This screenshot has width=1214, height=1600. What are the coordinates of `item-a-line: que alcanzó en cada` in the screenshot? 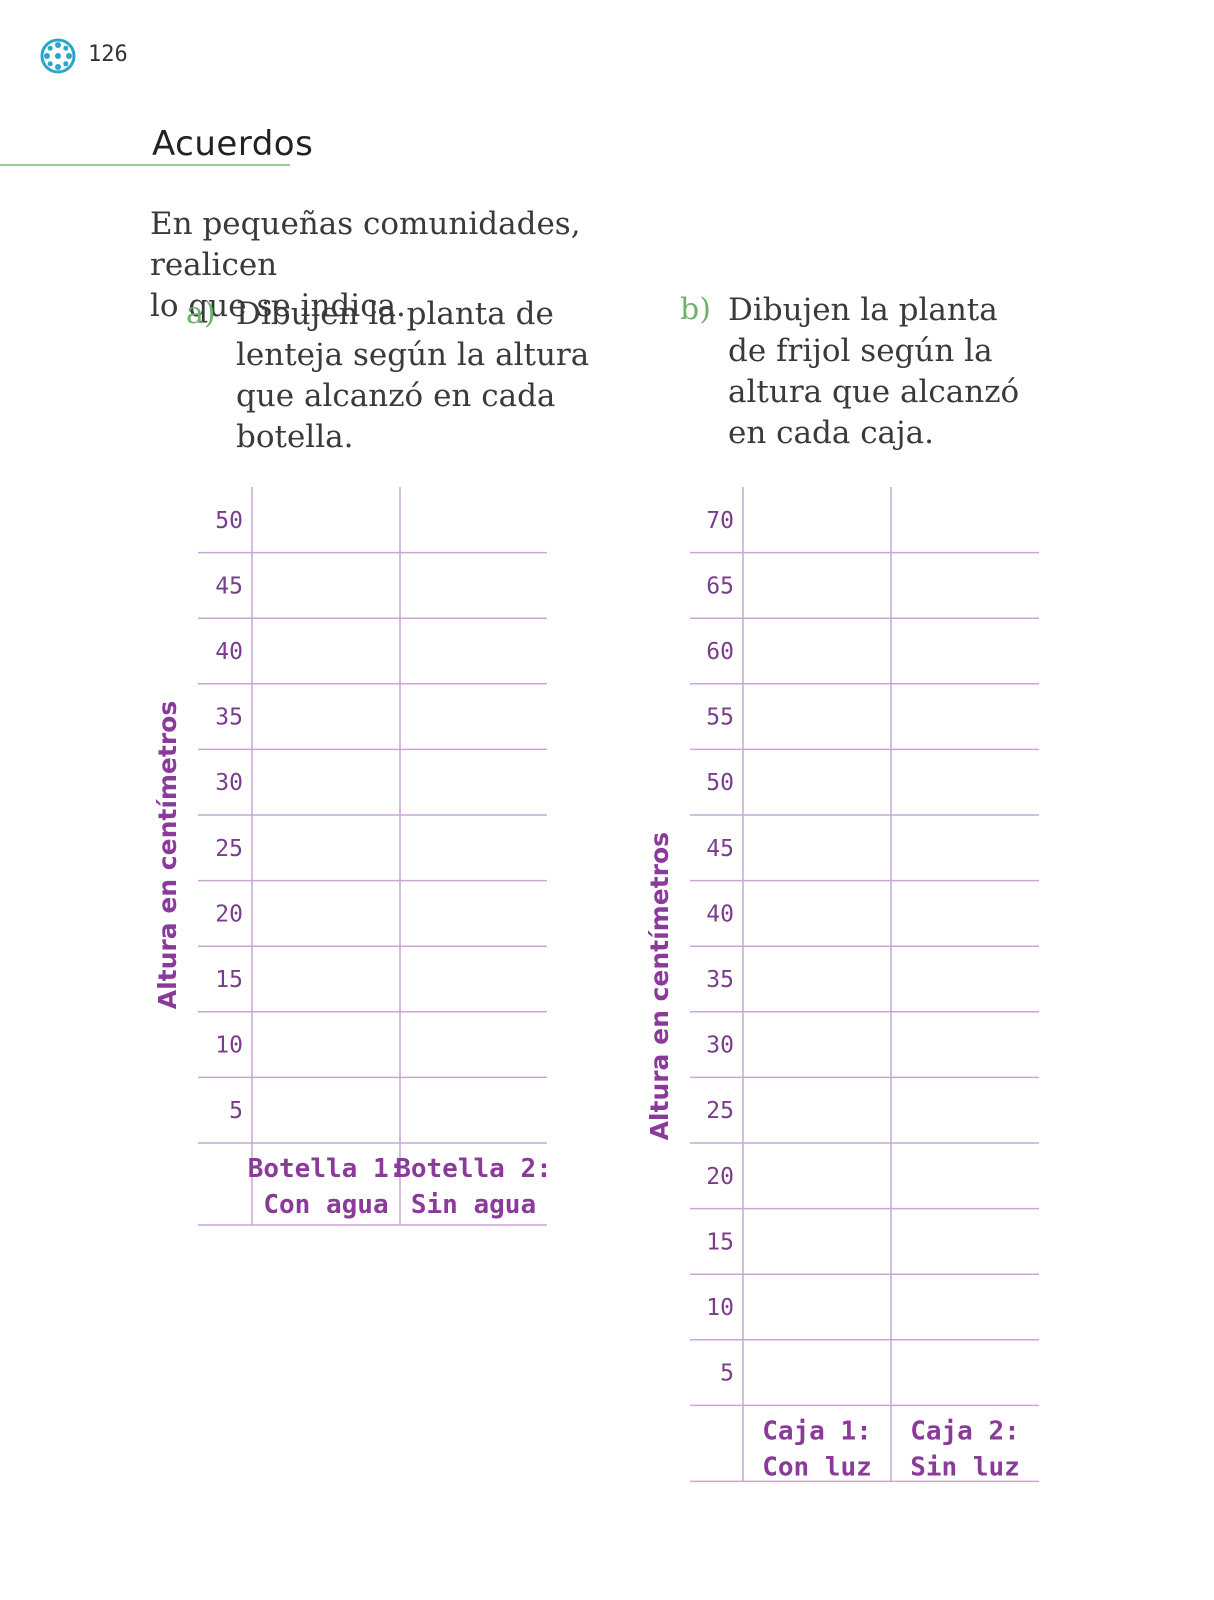 It's located at (396, 396).